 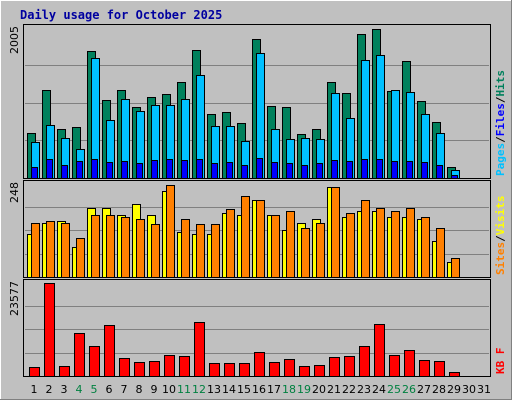 I want to click on middle-panel-legend: Sites/Visits, so click(x=500, y=236).